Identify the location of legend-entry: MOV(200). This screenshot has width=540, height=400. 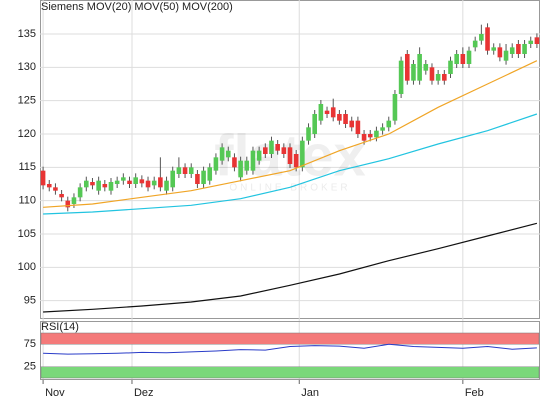
(207, 7).